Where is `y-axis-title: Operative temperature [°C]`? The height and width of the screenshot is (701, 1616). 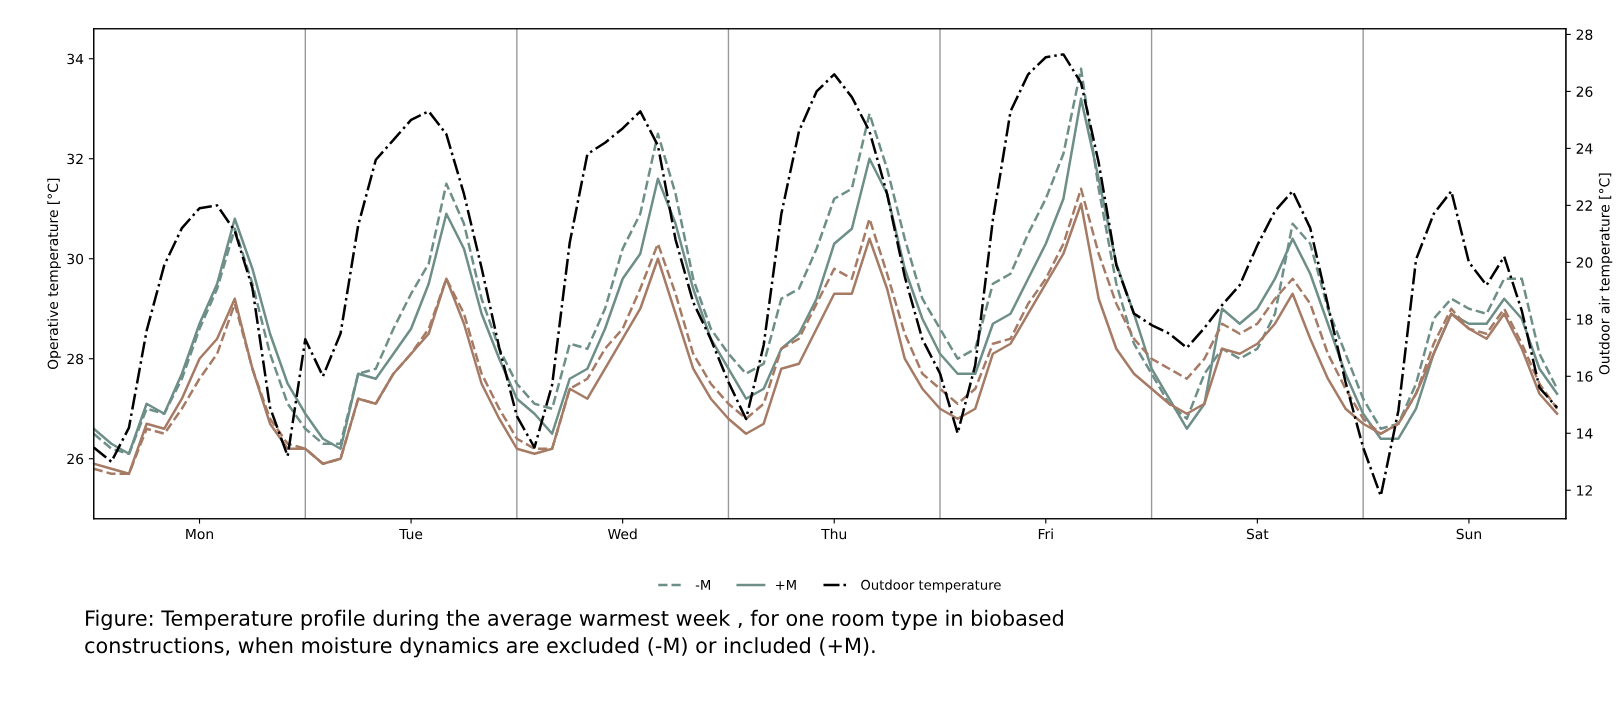
y-axis-title: Operative temperature [°C] is located at coordinates (54, 274).